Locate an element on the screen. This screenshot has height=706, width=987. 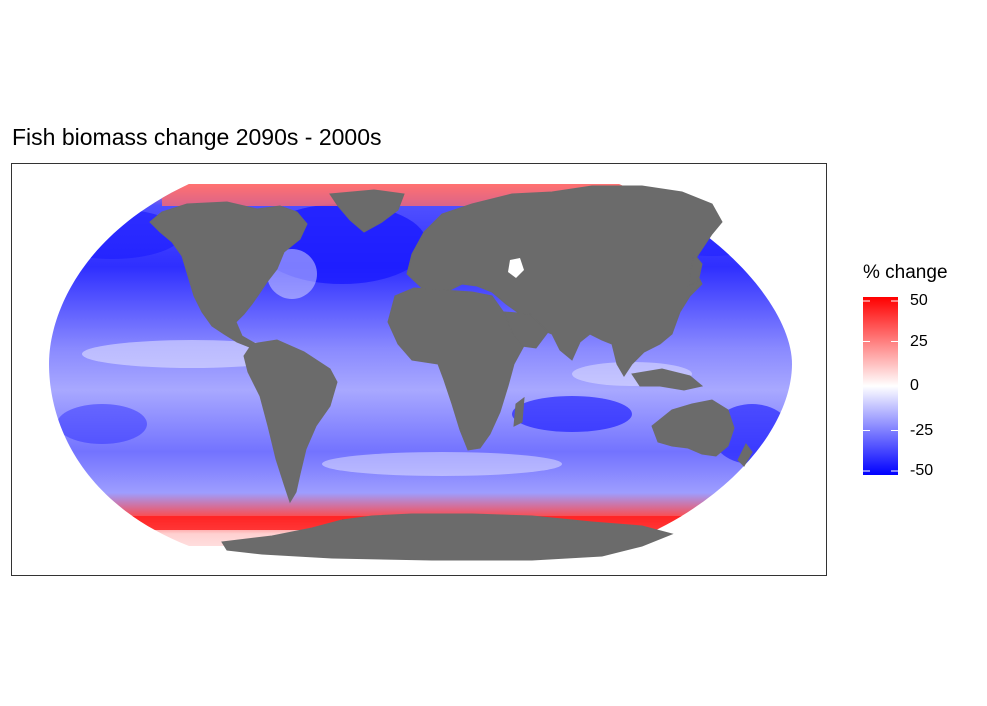
greenland is located at coordinates (367, 211).